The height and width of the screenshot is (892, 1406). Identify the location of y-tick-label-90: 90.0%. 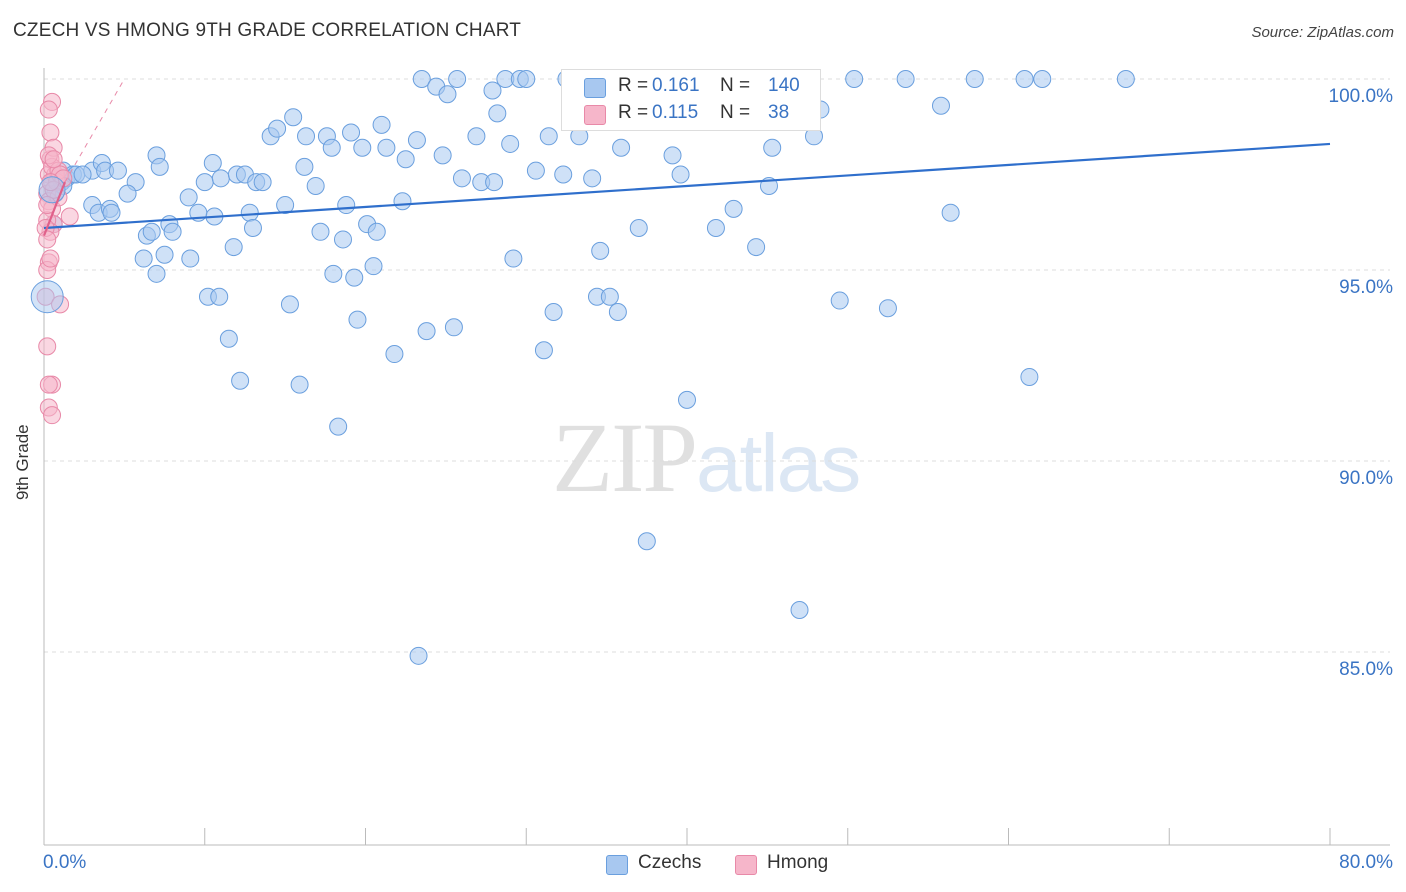
(1366, 478).